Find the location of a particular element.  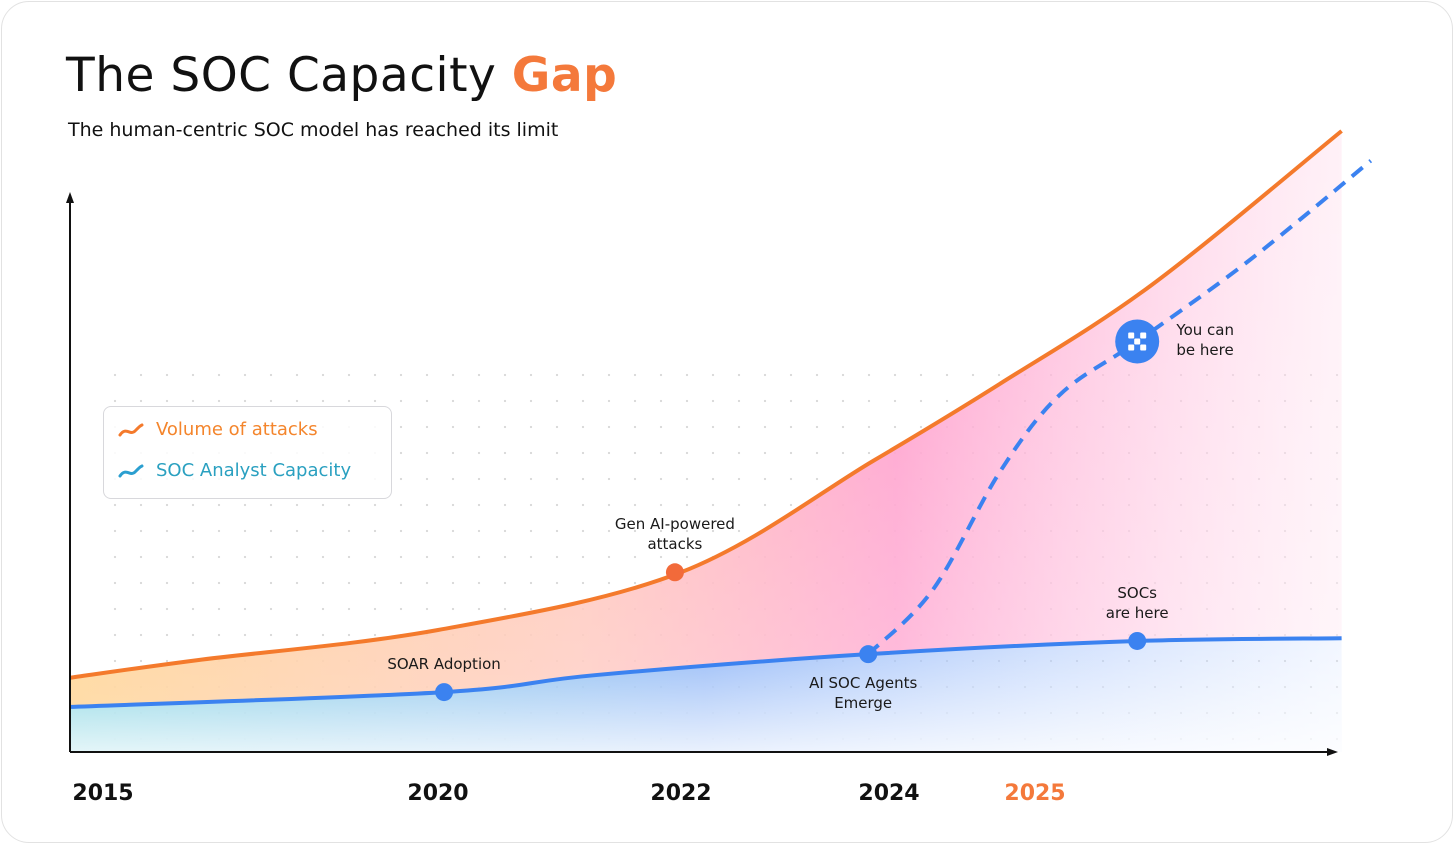

legend-label: Volume of attacks is located at coordinates (237, 429).